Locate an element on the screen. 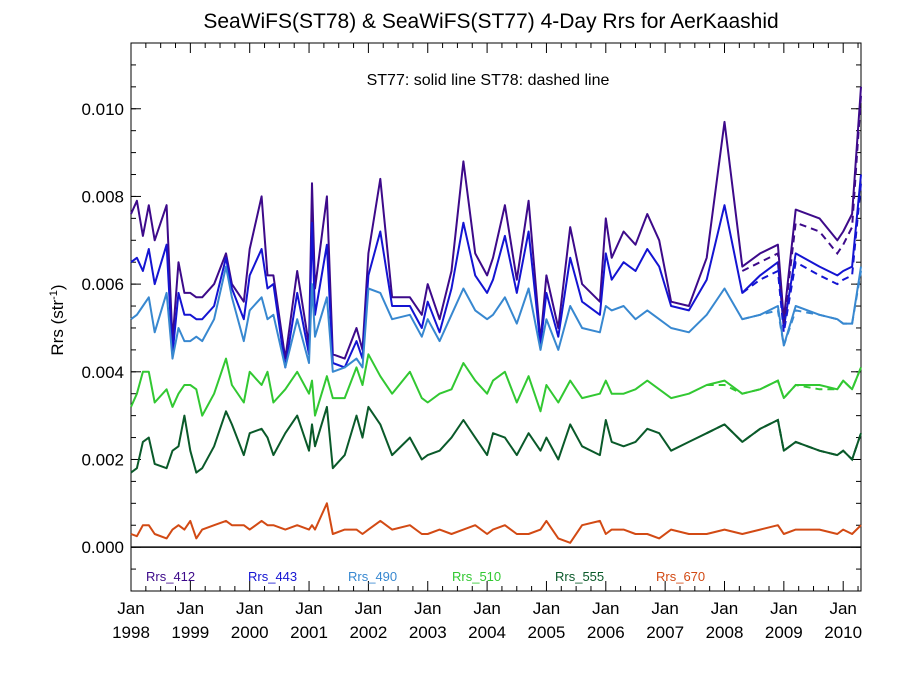 The height and width of the screenshot is (675, 900). x-tick-label-year: 2008 is located at coordinates (725, 632).